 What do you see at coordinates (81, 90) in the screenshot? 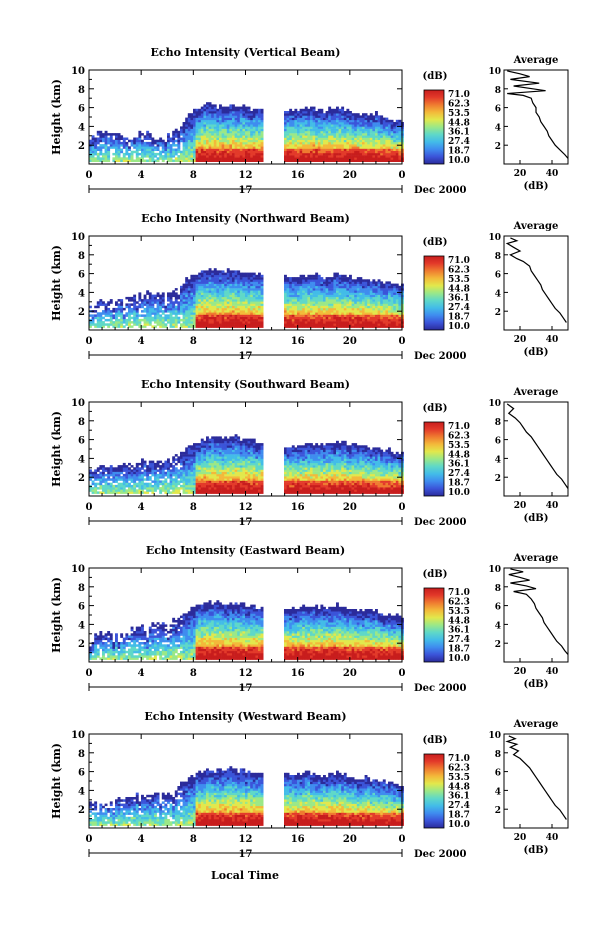
I see `y-tick-label: 8` at bounding box center [81, 90].